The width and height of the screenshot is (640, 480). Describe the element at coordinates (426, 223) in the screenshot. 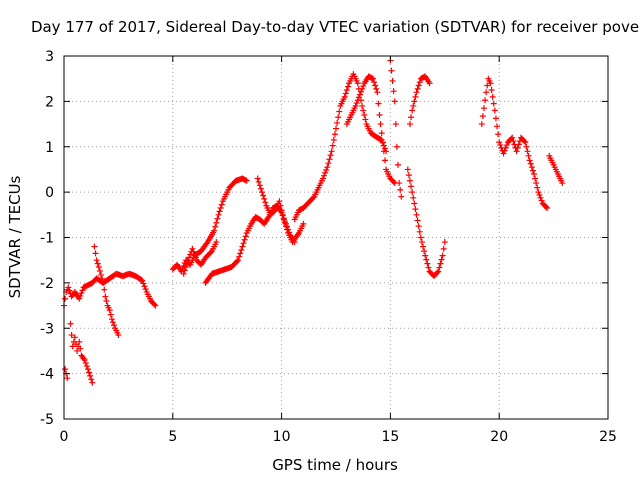

I see `series-trace-m` at that location.